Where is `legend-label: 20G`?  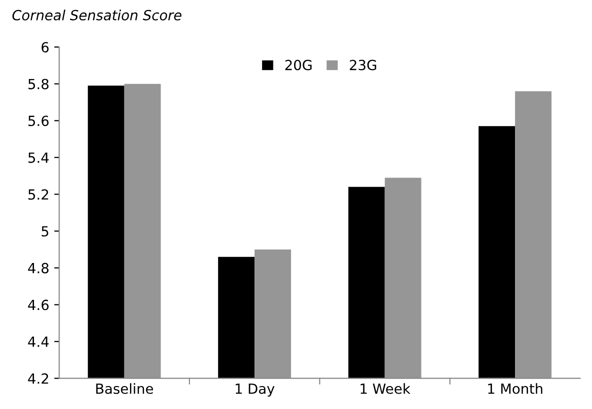
legend-label: 20G is located at coordinates (298, 65).